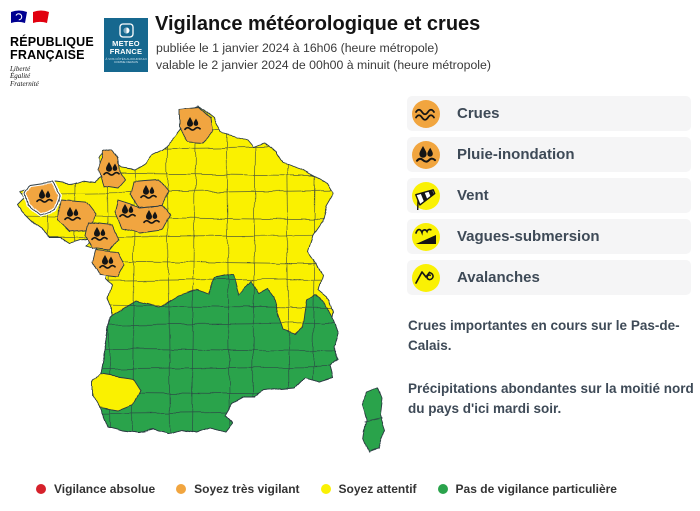  I want to click on level-item-green: Pas de vigilance particulière, so click(527, 489).